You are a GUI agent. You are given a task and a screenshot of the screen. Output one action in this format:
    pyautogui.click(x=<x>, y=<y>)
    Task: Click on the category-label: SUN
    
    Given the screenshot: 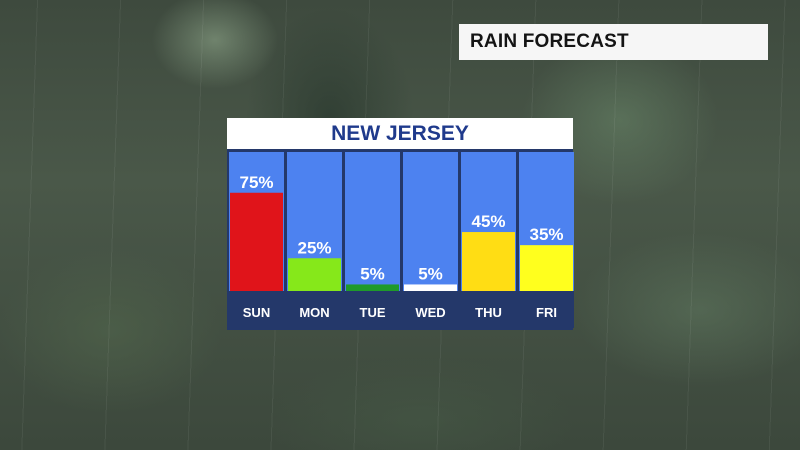 What is the action you would take?
    pyautogui.click(x=256, y=312)
    